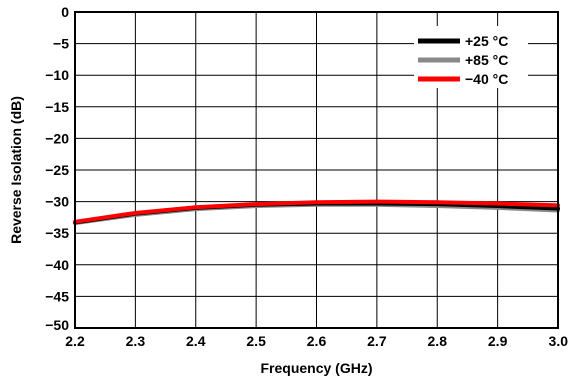 The width and height of the screenshot is (569, 377). What do you see at coordinates (75, 341) in the screenshot?
I see `x-tick-label: 2.2` at bounding box center [75, 341].